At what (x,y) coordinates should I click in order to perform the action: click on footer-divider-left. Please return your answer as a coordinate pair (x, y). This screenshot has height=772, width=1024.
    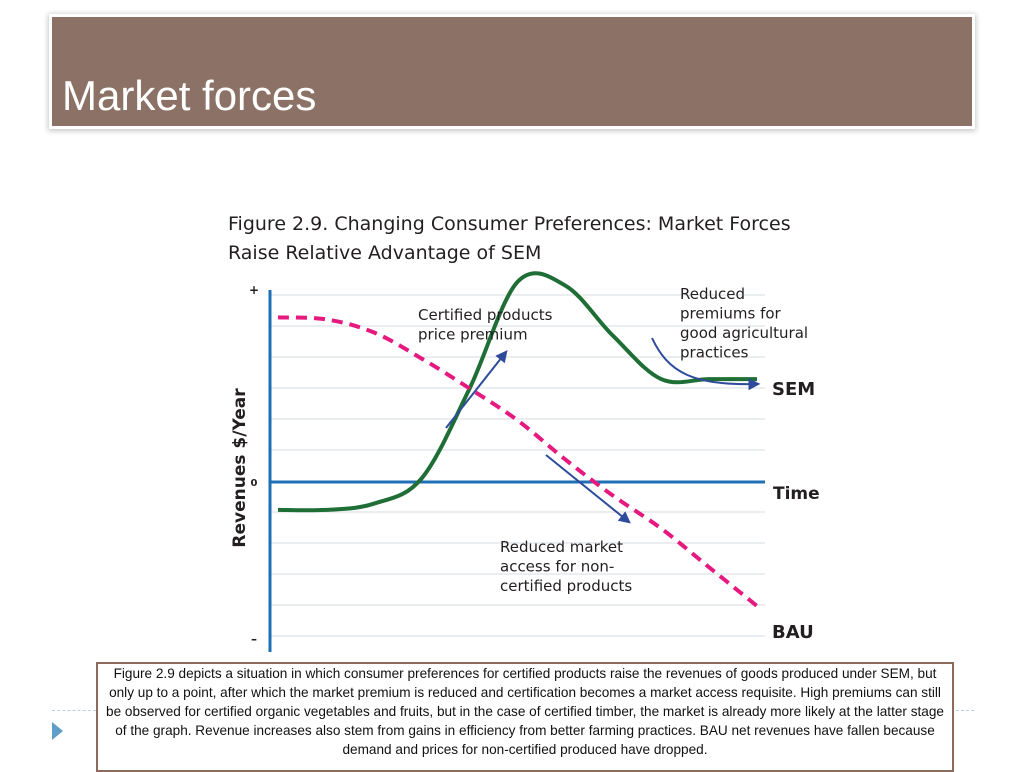
    Looking at the image, I should click on (74, 710).